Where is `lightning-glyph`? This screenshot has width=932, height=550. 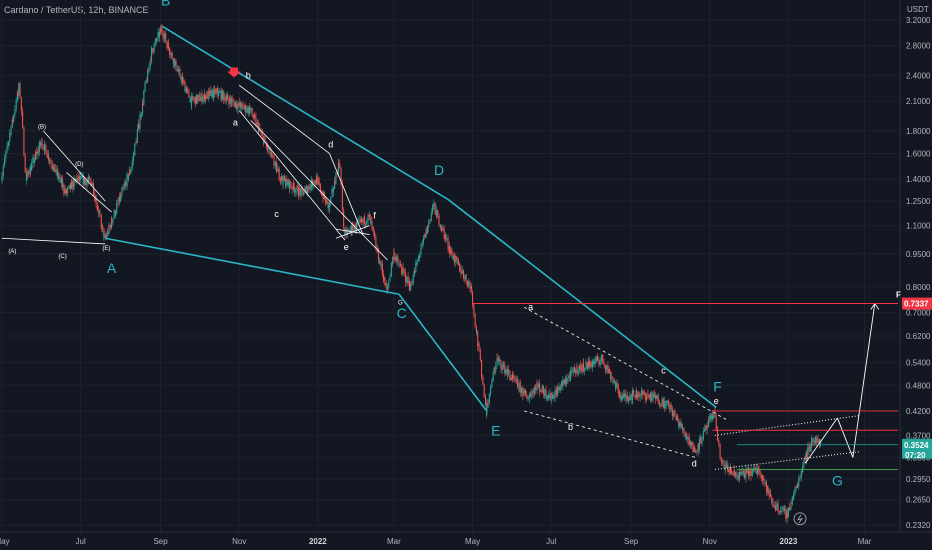
lightning-glyph is located at coordinates (800, 518).